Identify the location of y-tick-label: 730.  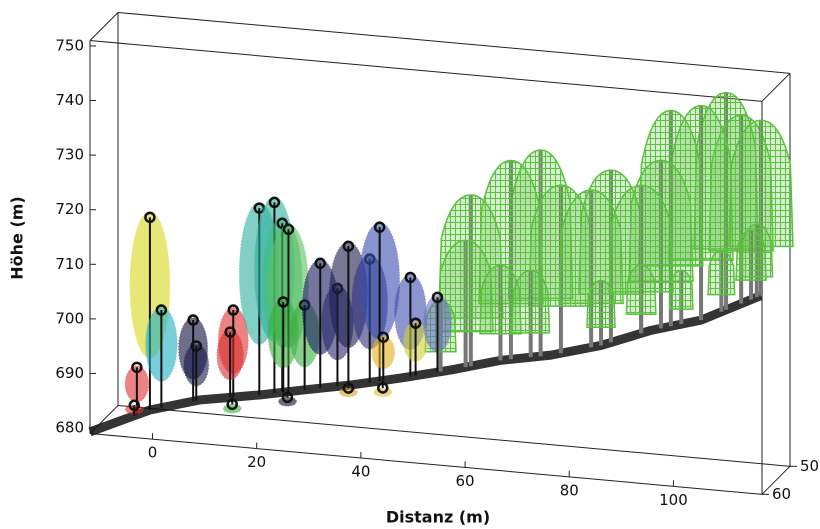
(69, 155).